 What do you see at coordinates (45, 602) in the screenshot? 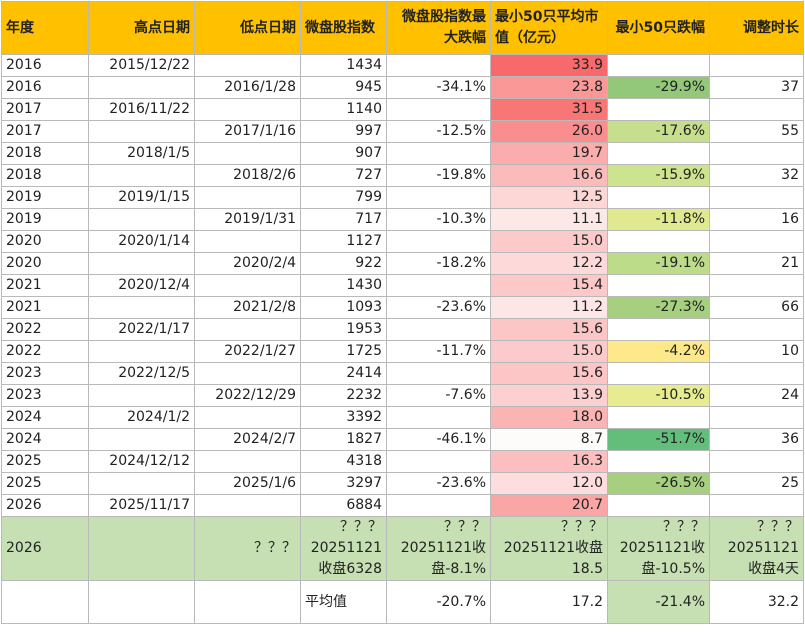
I see `average-year` at bounding box center [45, 602].